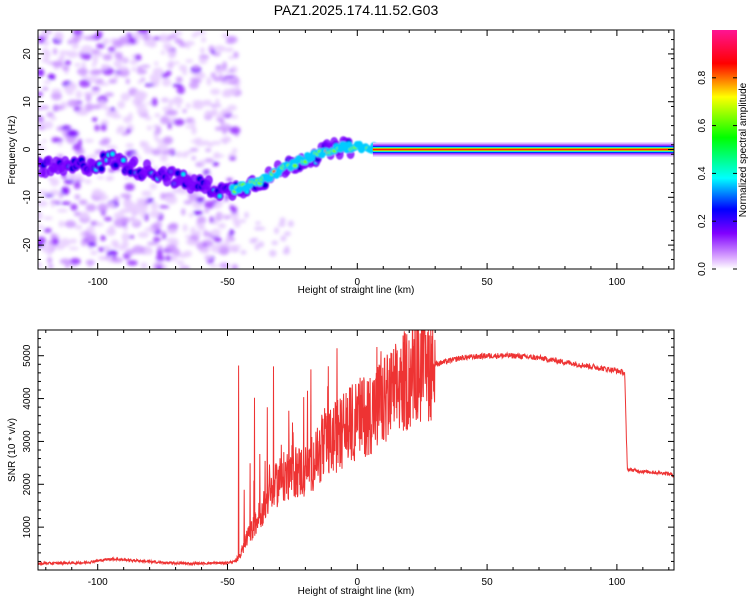 The image size is (750, 600). What do you see at coordinates (98, 282) in the screenshot?
I see `spectrogram-x-tick-label: -100` at bounding box center [98, 282].